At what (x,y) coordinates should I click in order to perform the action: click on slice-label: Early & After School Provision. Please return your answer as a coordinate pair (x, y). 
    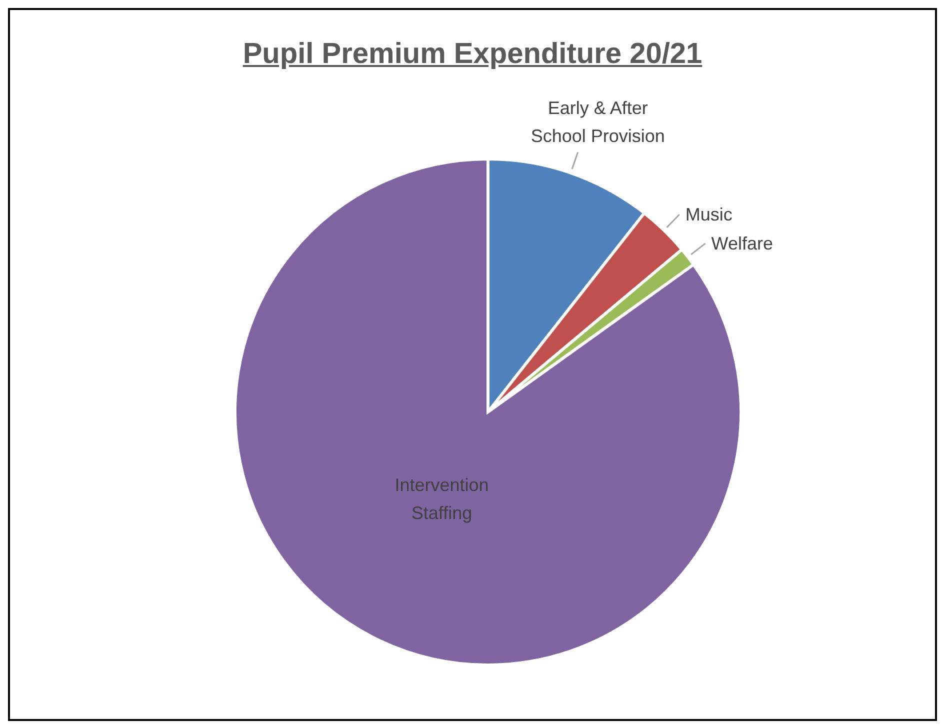
    Looking at the image, I should click on (597, 122).